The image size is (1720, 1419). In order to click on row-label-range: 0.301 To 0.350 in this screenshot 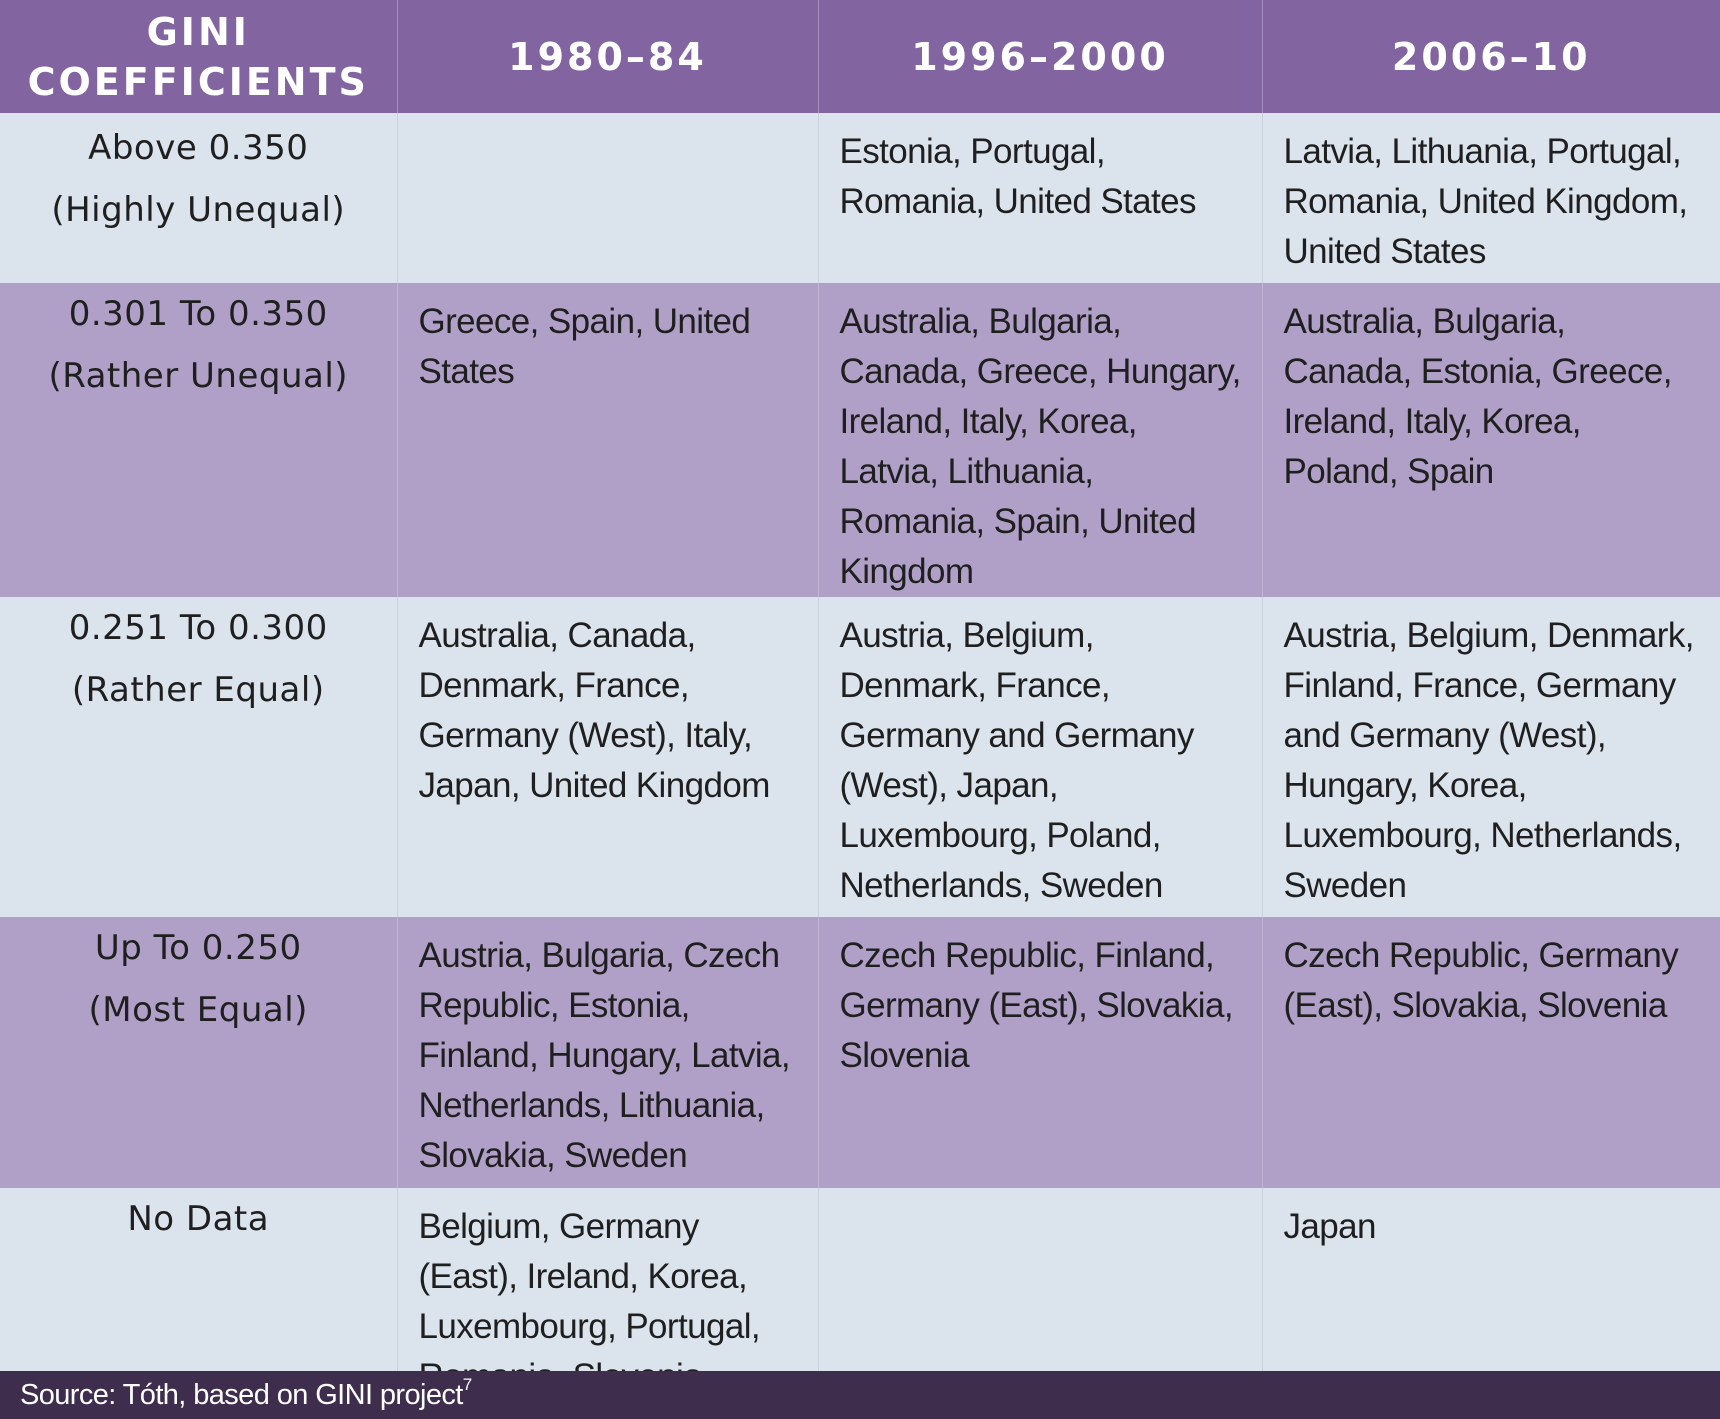, I will do `click(198, 314)`.